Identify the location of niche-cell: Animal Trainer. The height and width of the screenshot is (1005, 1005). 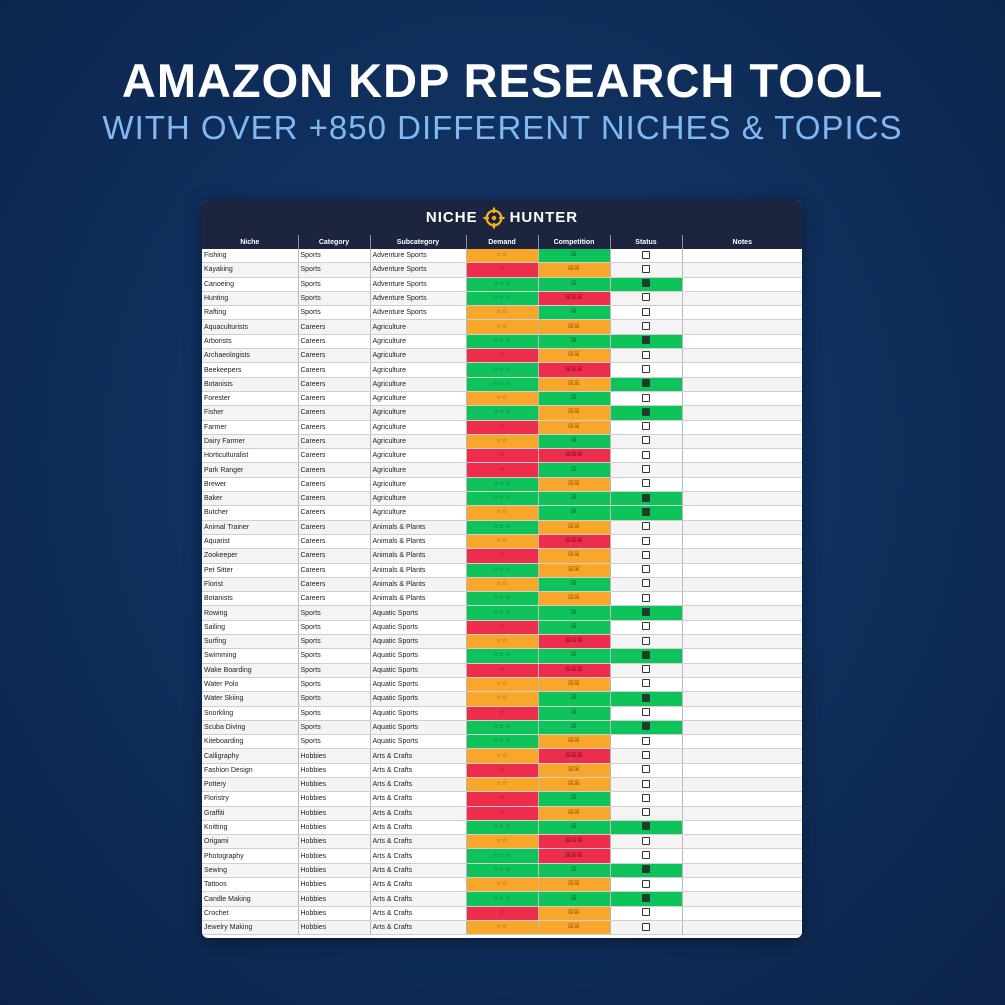
(250, 527).